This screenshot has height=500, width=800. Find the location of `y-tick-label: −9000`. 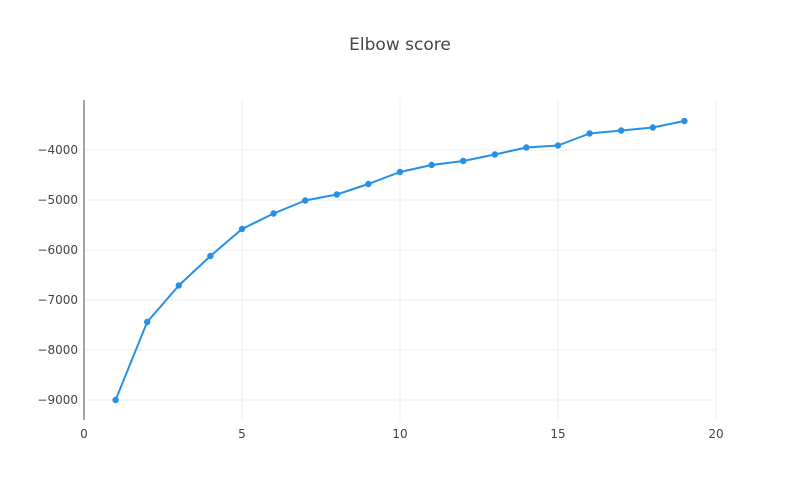

y-tick-label: −9000 is located at coordinates (57, 400).